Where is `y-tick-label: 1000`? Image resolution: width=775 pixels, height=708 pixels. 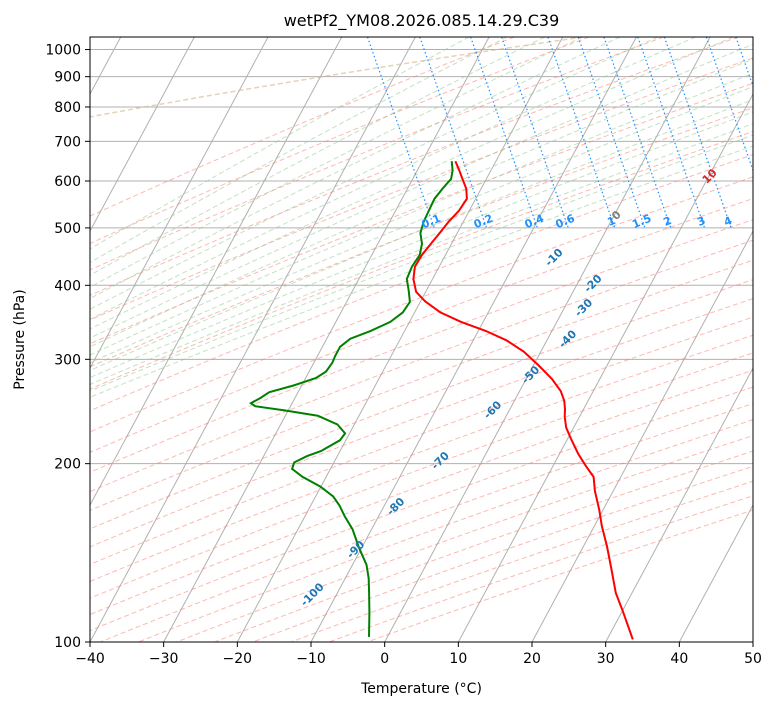 y-tick-label: 1000 is located at coordinates (63, 51).